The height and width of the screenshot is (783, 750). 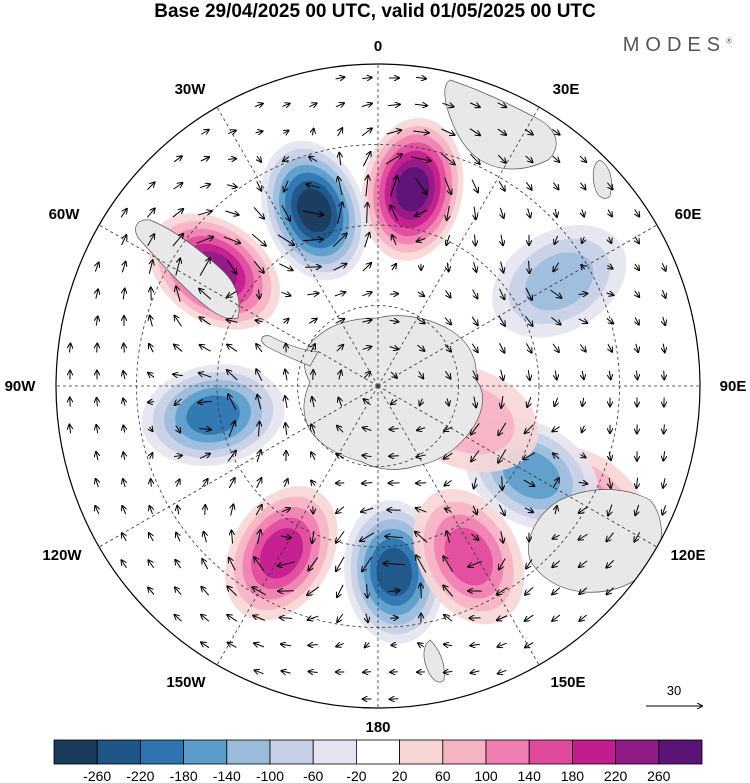 What do you see at coordinates (187, 269) in the screenshot?
I see `south-america` at bounding box center [187, 269].